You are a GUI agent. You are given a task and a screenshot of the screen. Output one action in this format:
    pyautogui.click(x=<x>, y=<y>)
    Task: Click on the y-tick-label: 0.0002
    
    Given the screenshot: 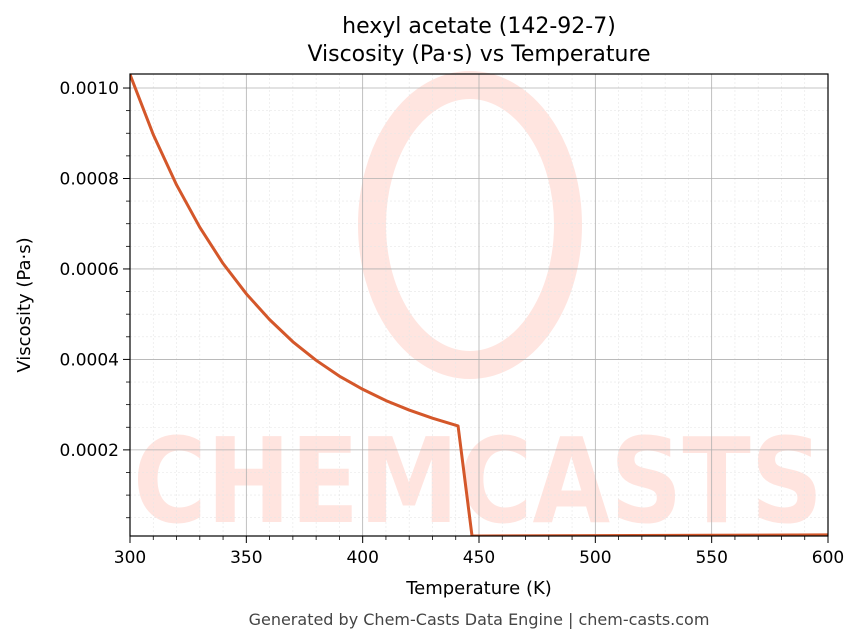 What is the action you would take?
    pyautogui.click(x=89, y=451)
    